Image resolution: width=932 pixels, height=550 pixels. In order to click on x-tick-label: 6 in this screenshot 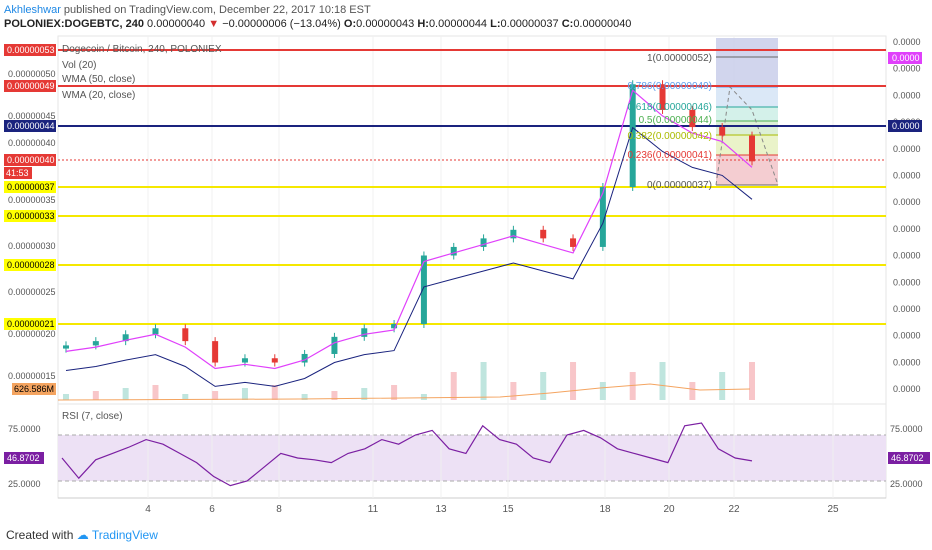, I will do `click(212, 509)`.